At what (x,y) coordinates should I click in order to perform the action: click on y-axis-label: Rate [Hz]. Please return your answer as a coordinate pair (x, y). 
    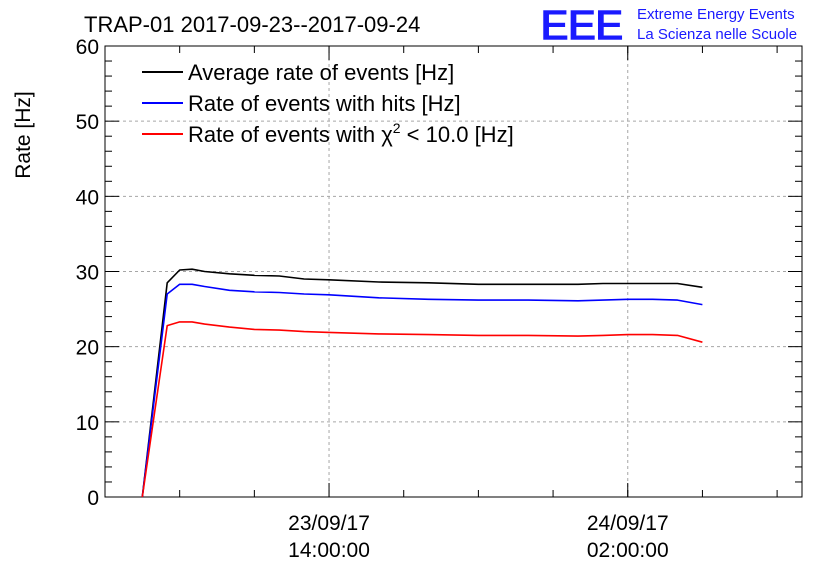
    Looking at the image, I should click on (23, 135).